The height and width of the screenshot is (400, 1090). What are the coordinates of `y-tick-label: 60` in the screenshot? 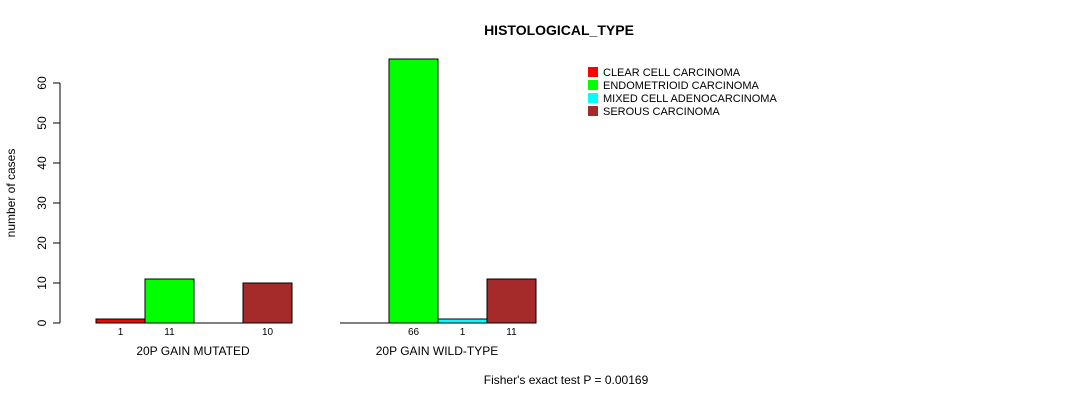 It's located at (42, 83).